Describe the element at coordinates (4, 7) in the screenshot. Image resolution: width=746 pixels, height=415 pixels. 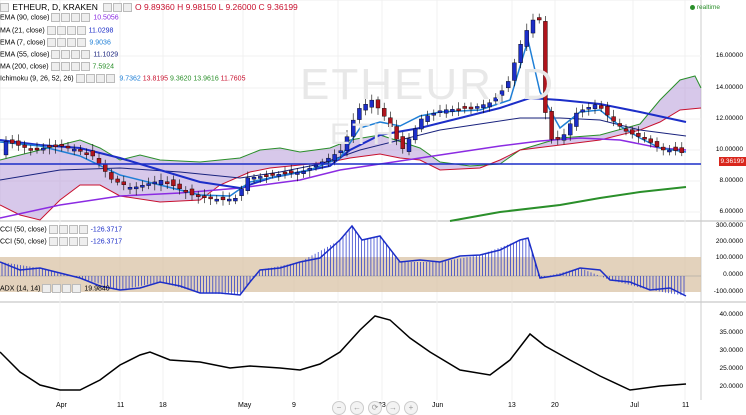
I see `collapse-icon` at that location.